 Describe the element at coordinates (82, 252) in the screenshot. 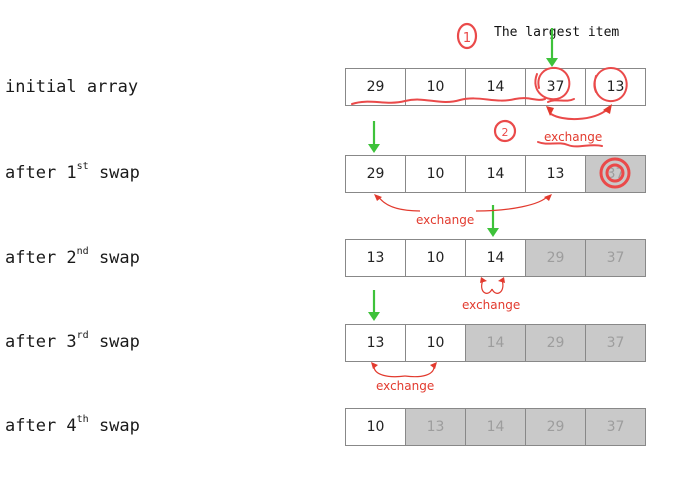

I see `ordinal-suffix: nd` at that location.